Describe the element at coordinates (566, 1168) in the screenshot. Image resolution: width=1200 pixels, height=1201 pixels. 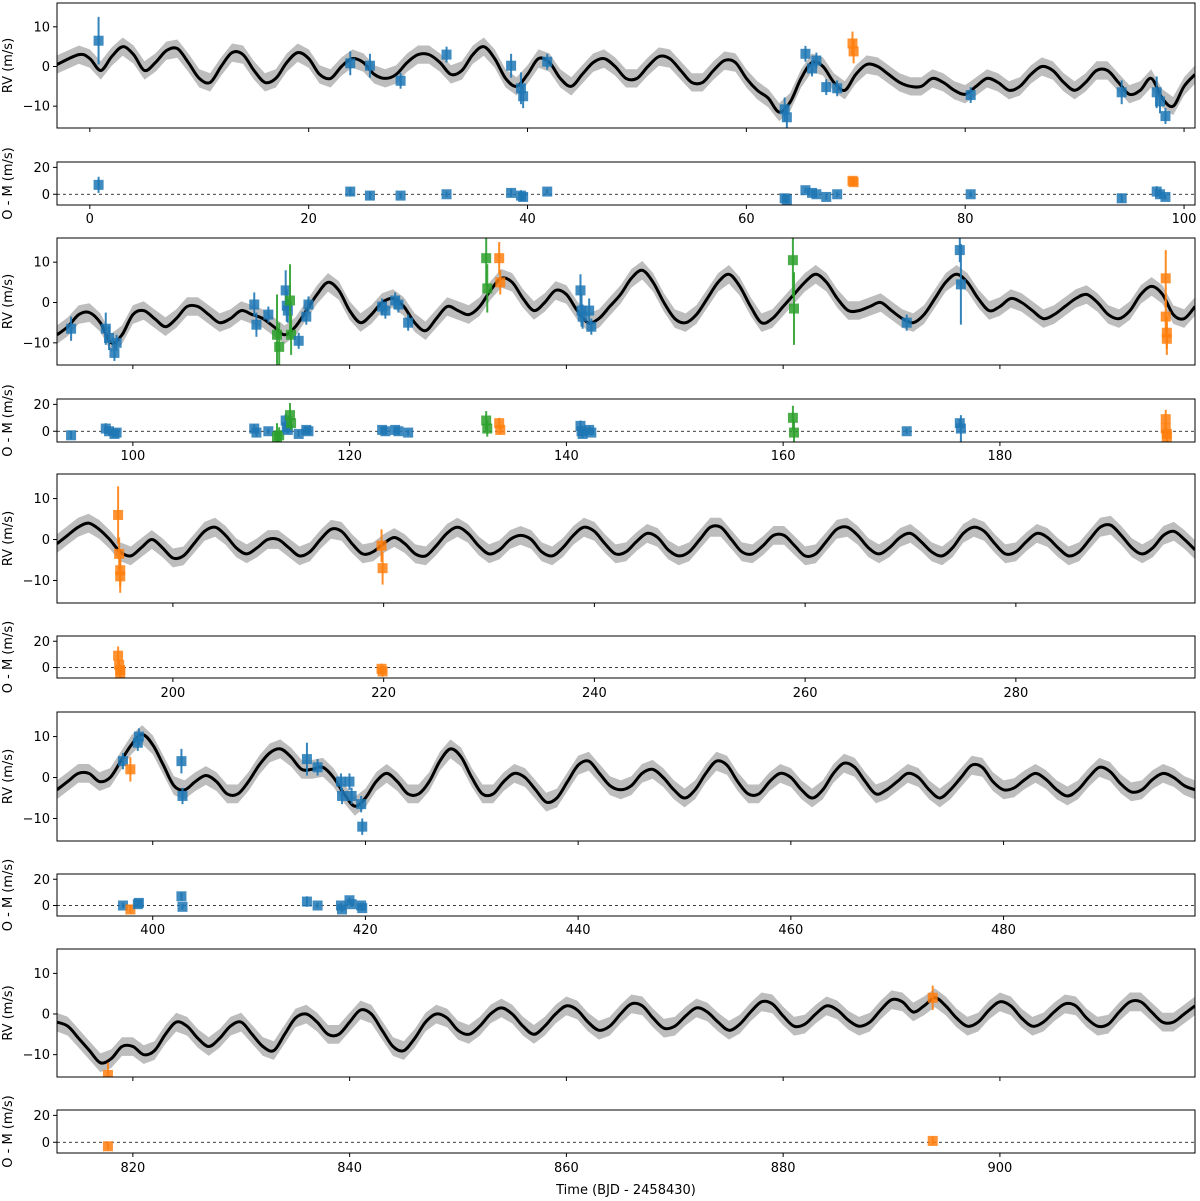
I see `xtick-label: 860` at that location.